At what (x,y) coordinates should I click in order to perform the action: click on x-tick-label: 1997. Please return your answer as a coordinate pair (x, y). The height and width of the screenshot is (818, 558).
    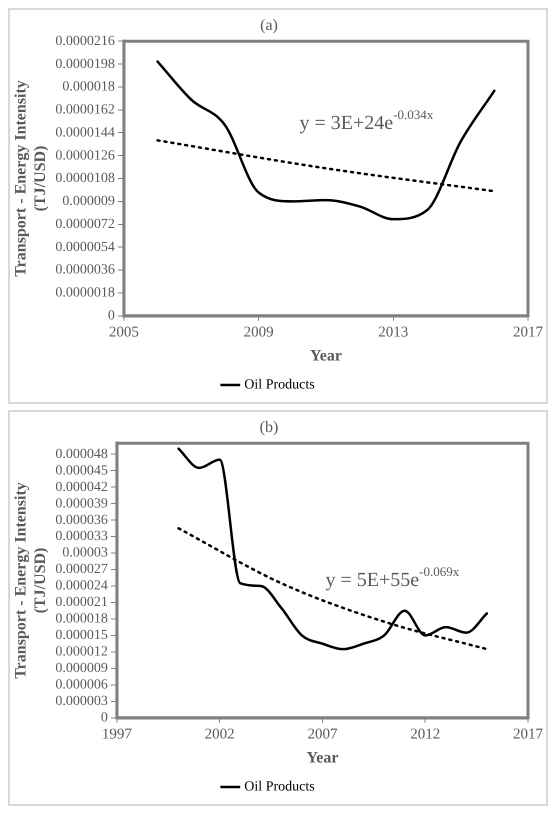
    Looking at the image, I should click on (117, 734).